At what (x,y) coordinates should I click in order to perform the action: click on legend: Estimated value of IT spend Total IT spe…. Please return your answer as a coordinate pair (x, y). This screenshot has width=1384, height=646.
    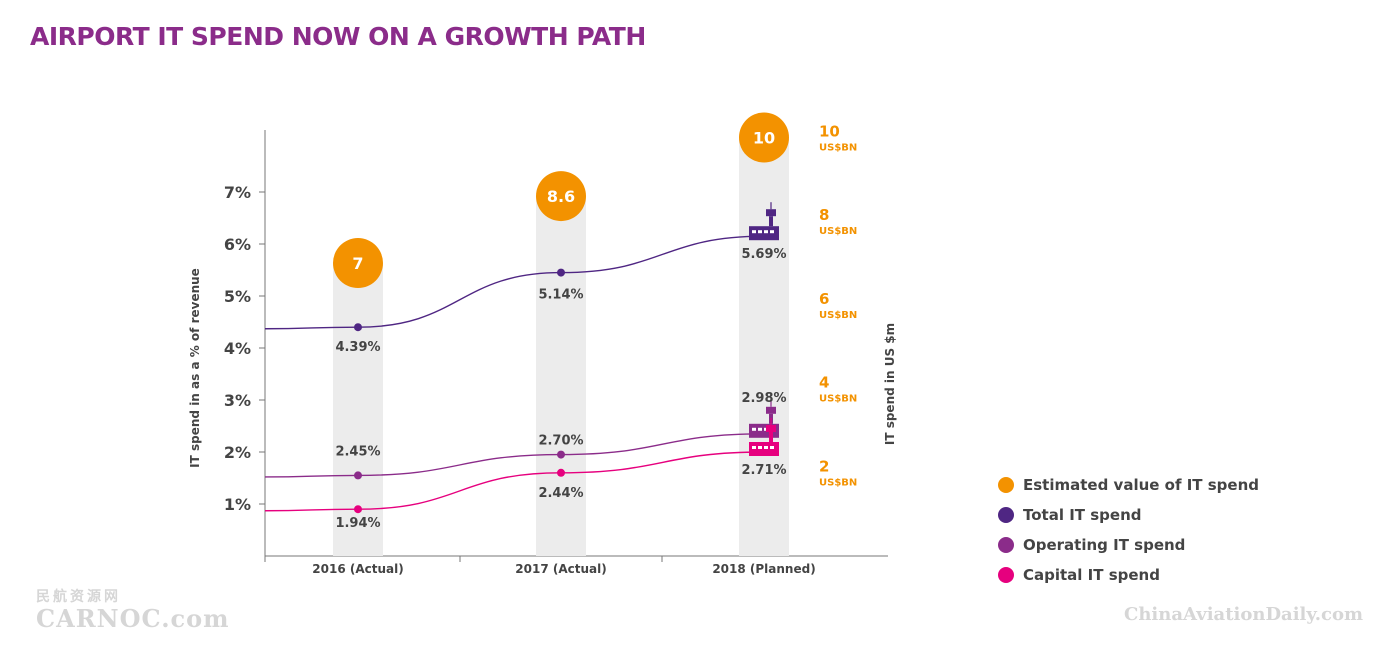
    Looking at the image, I should click on (1128, 530).